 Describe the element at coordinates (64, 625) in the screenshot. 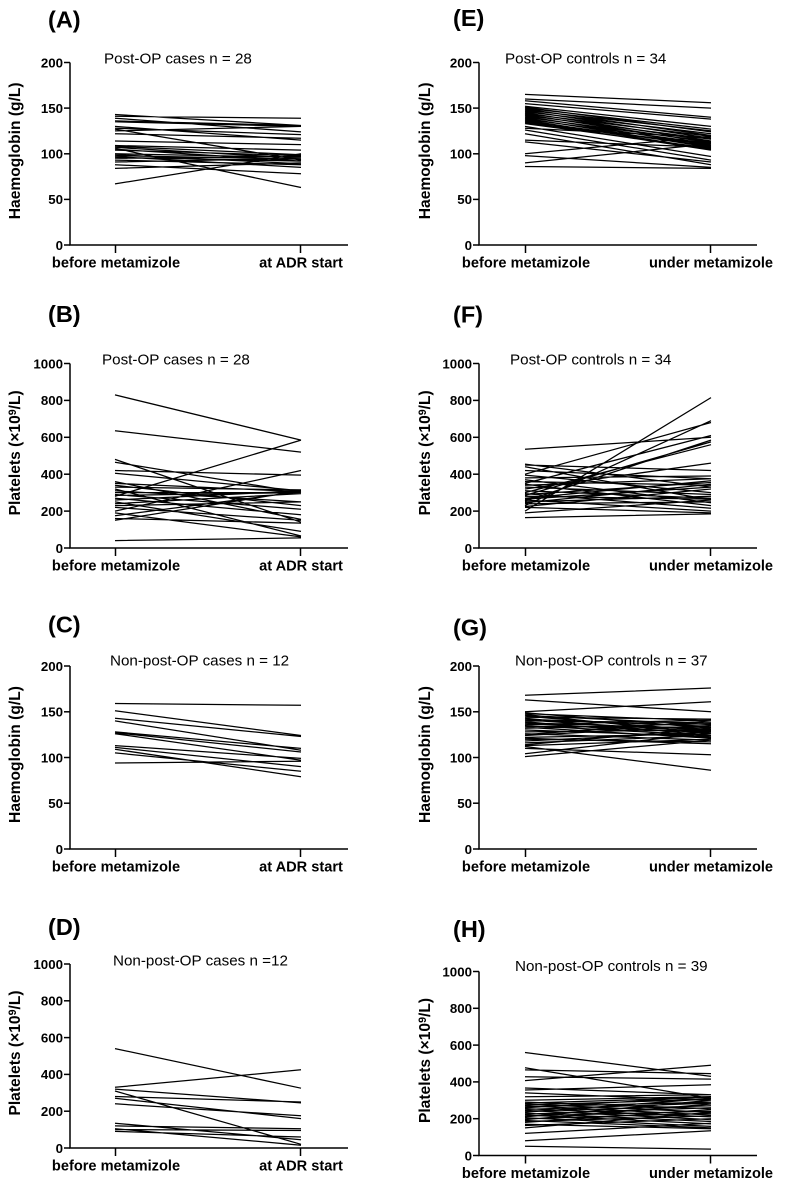

I see `svg-text: (C)` at that location.